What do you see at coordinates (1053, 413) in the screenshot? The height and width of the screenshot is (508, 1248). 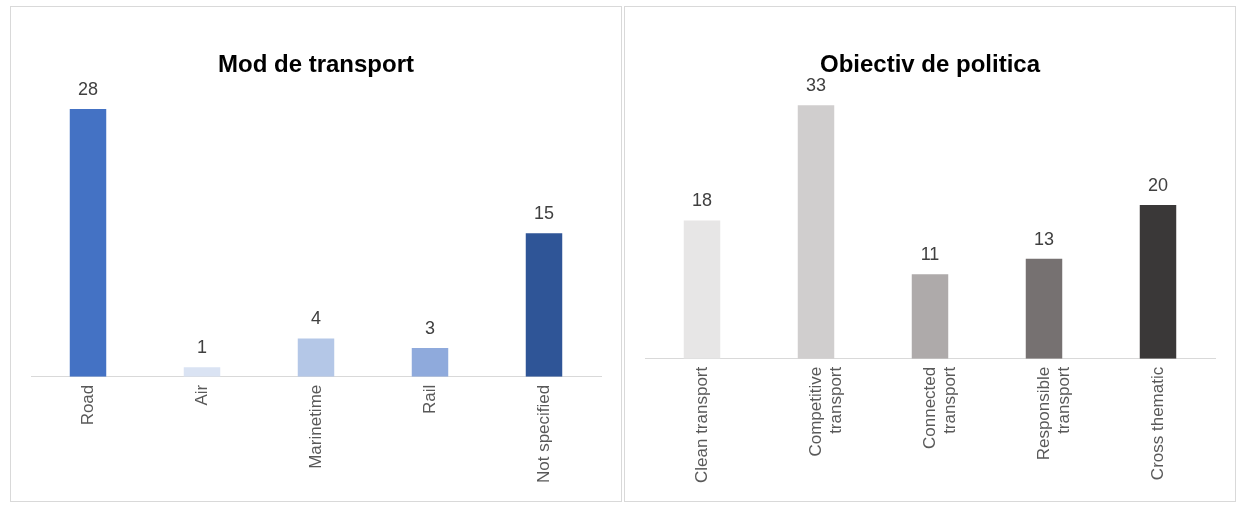 I see `x-tick-label: Responsible transport` at bounding box center [1053, 413].